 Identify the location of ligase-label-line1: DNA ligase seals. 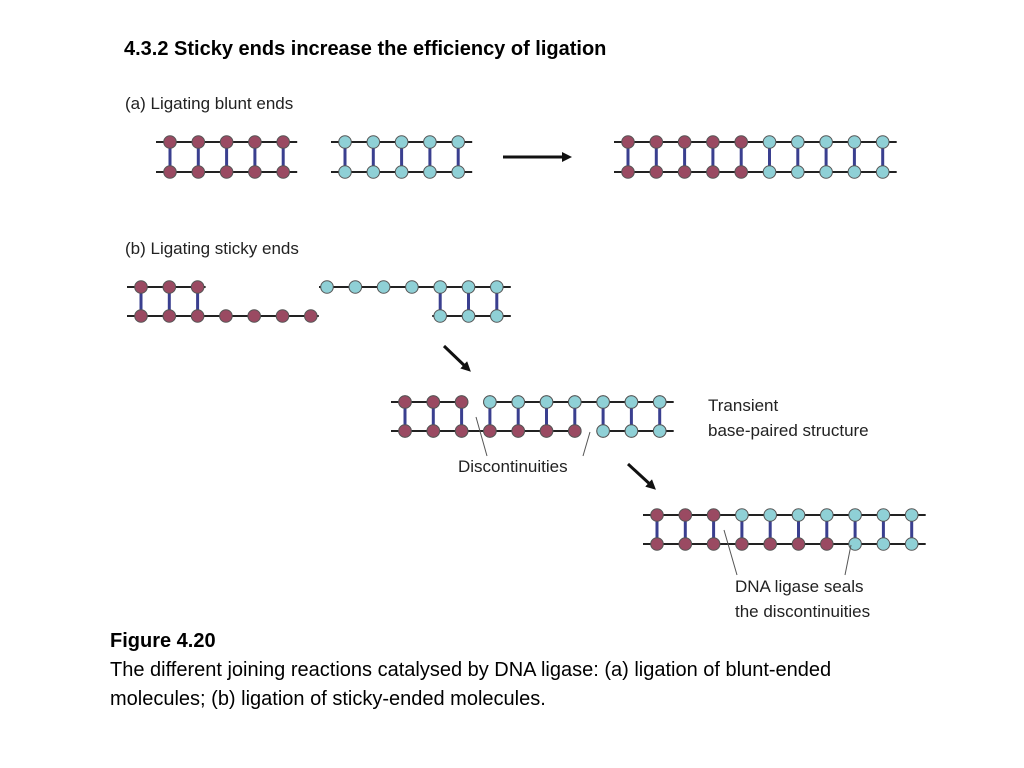
(799, 586).